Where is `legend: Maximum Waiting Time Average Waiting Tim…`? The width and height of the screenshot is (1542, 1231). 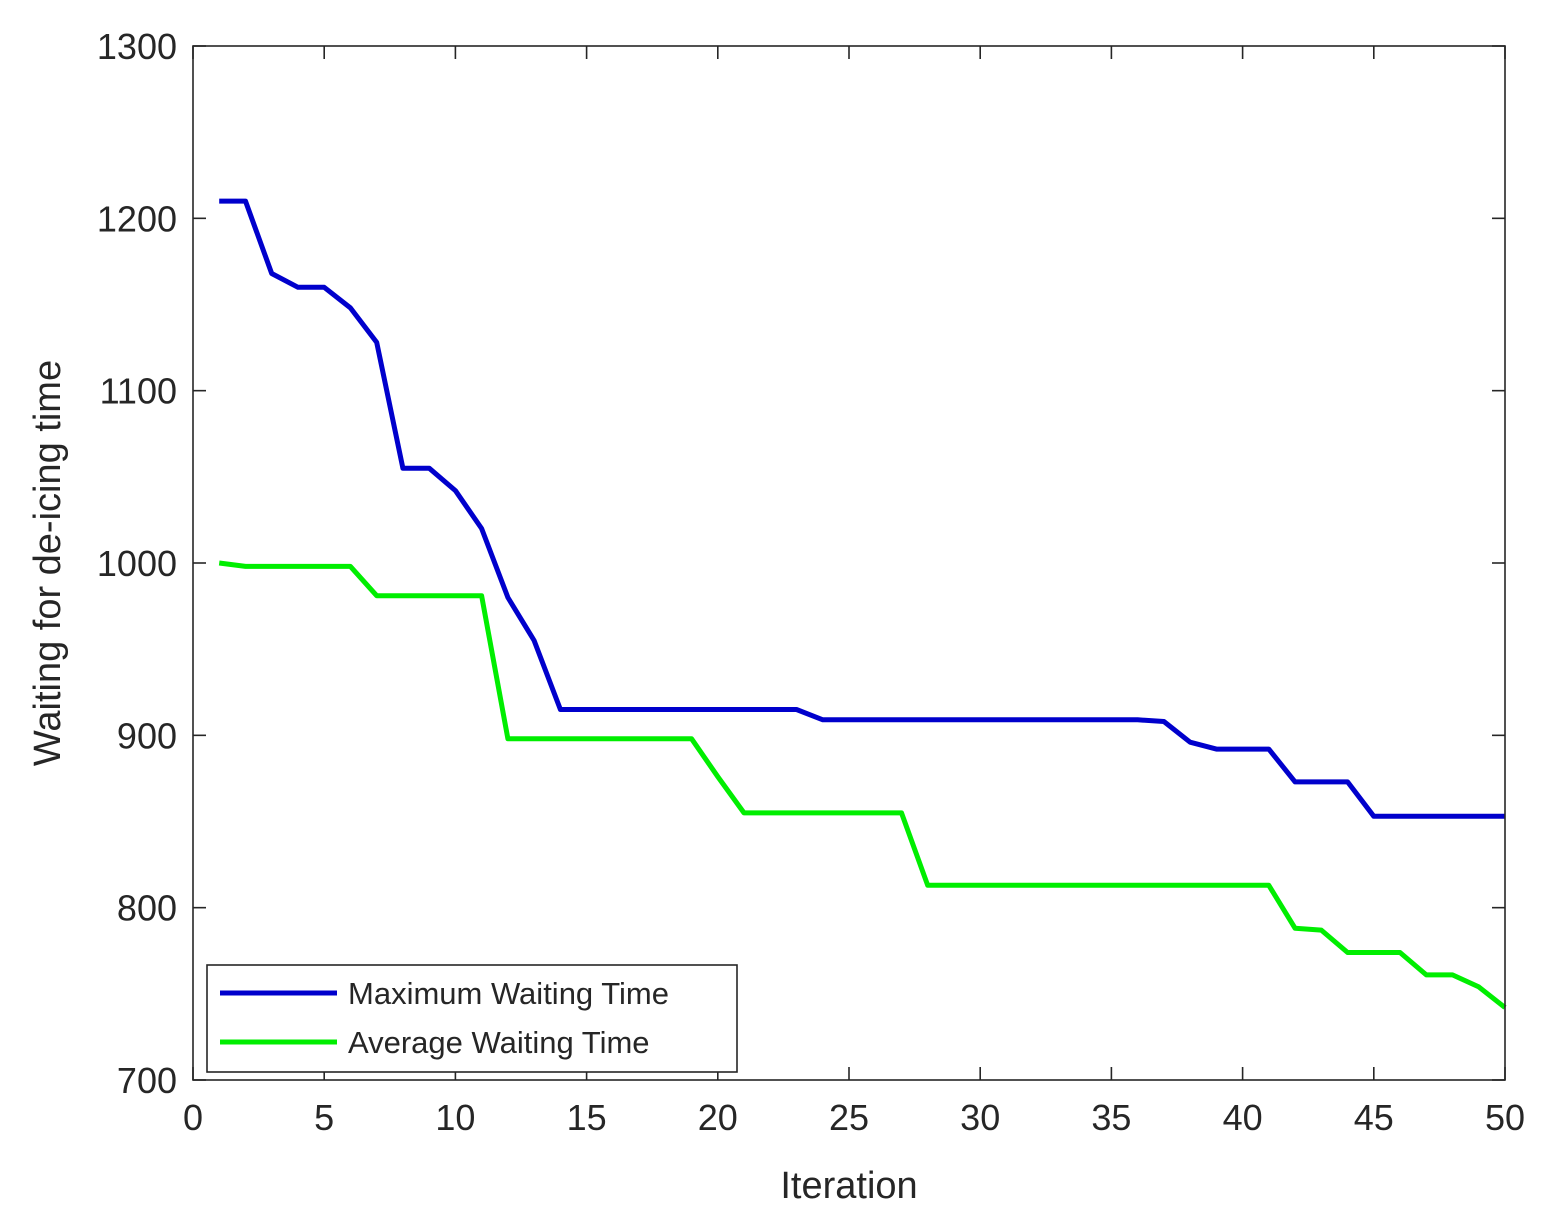 legend: Maximum Waiting Time Average Waiting Tim… is located at coordinates (472, 1018).